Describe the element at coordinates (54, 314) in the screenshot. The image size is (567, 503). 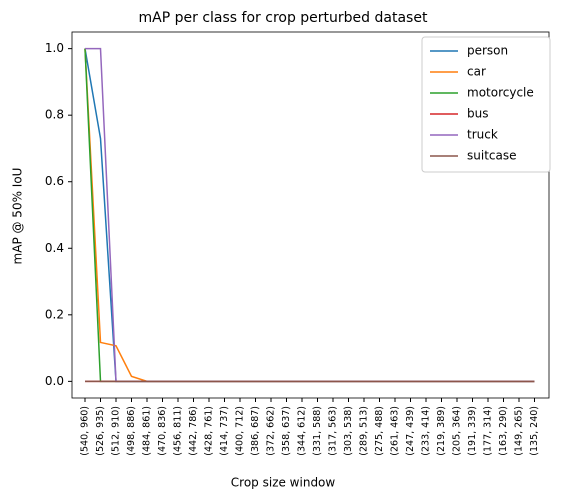
I see `y-tick-label: 0.2` at that location.